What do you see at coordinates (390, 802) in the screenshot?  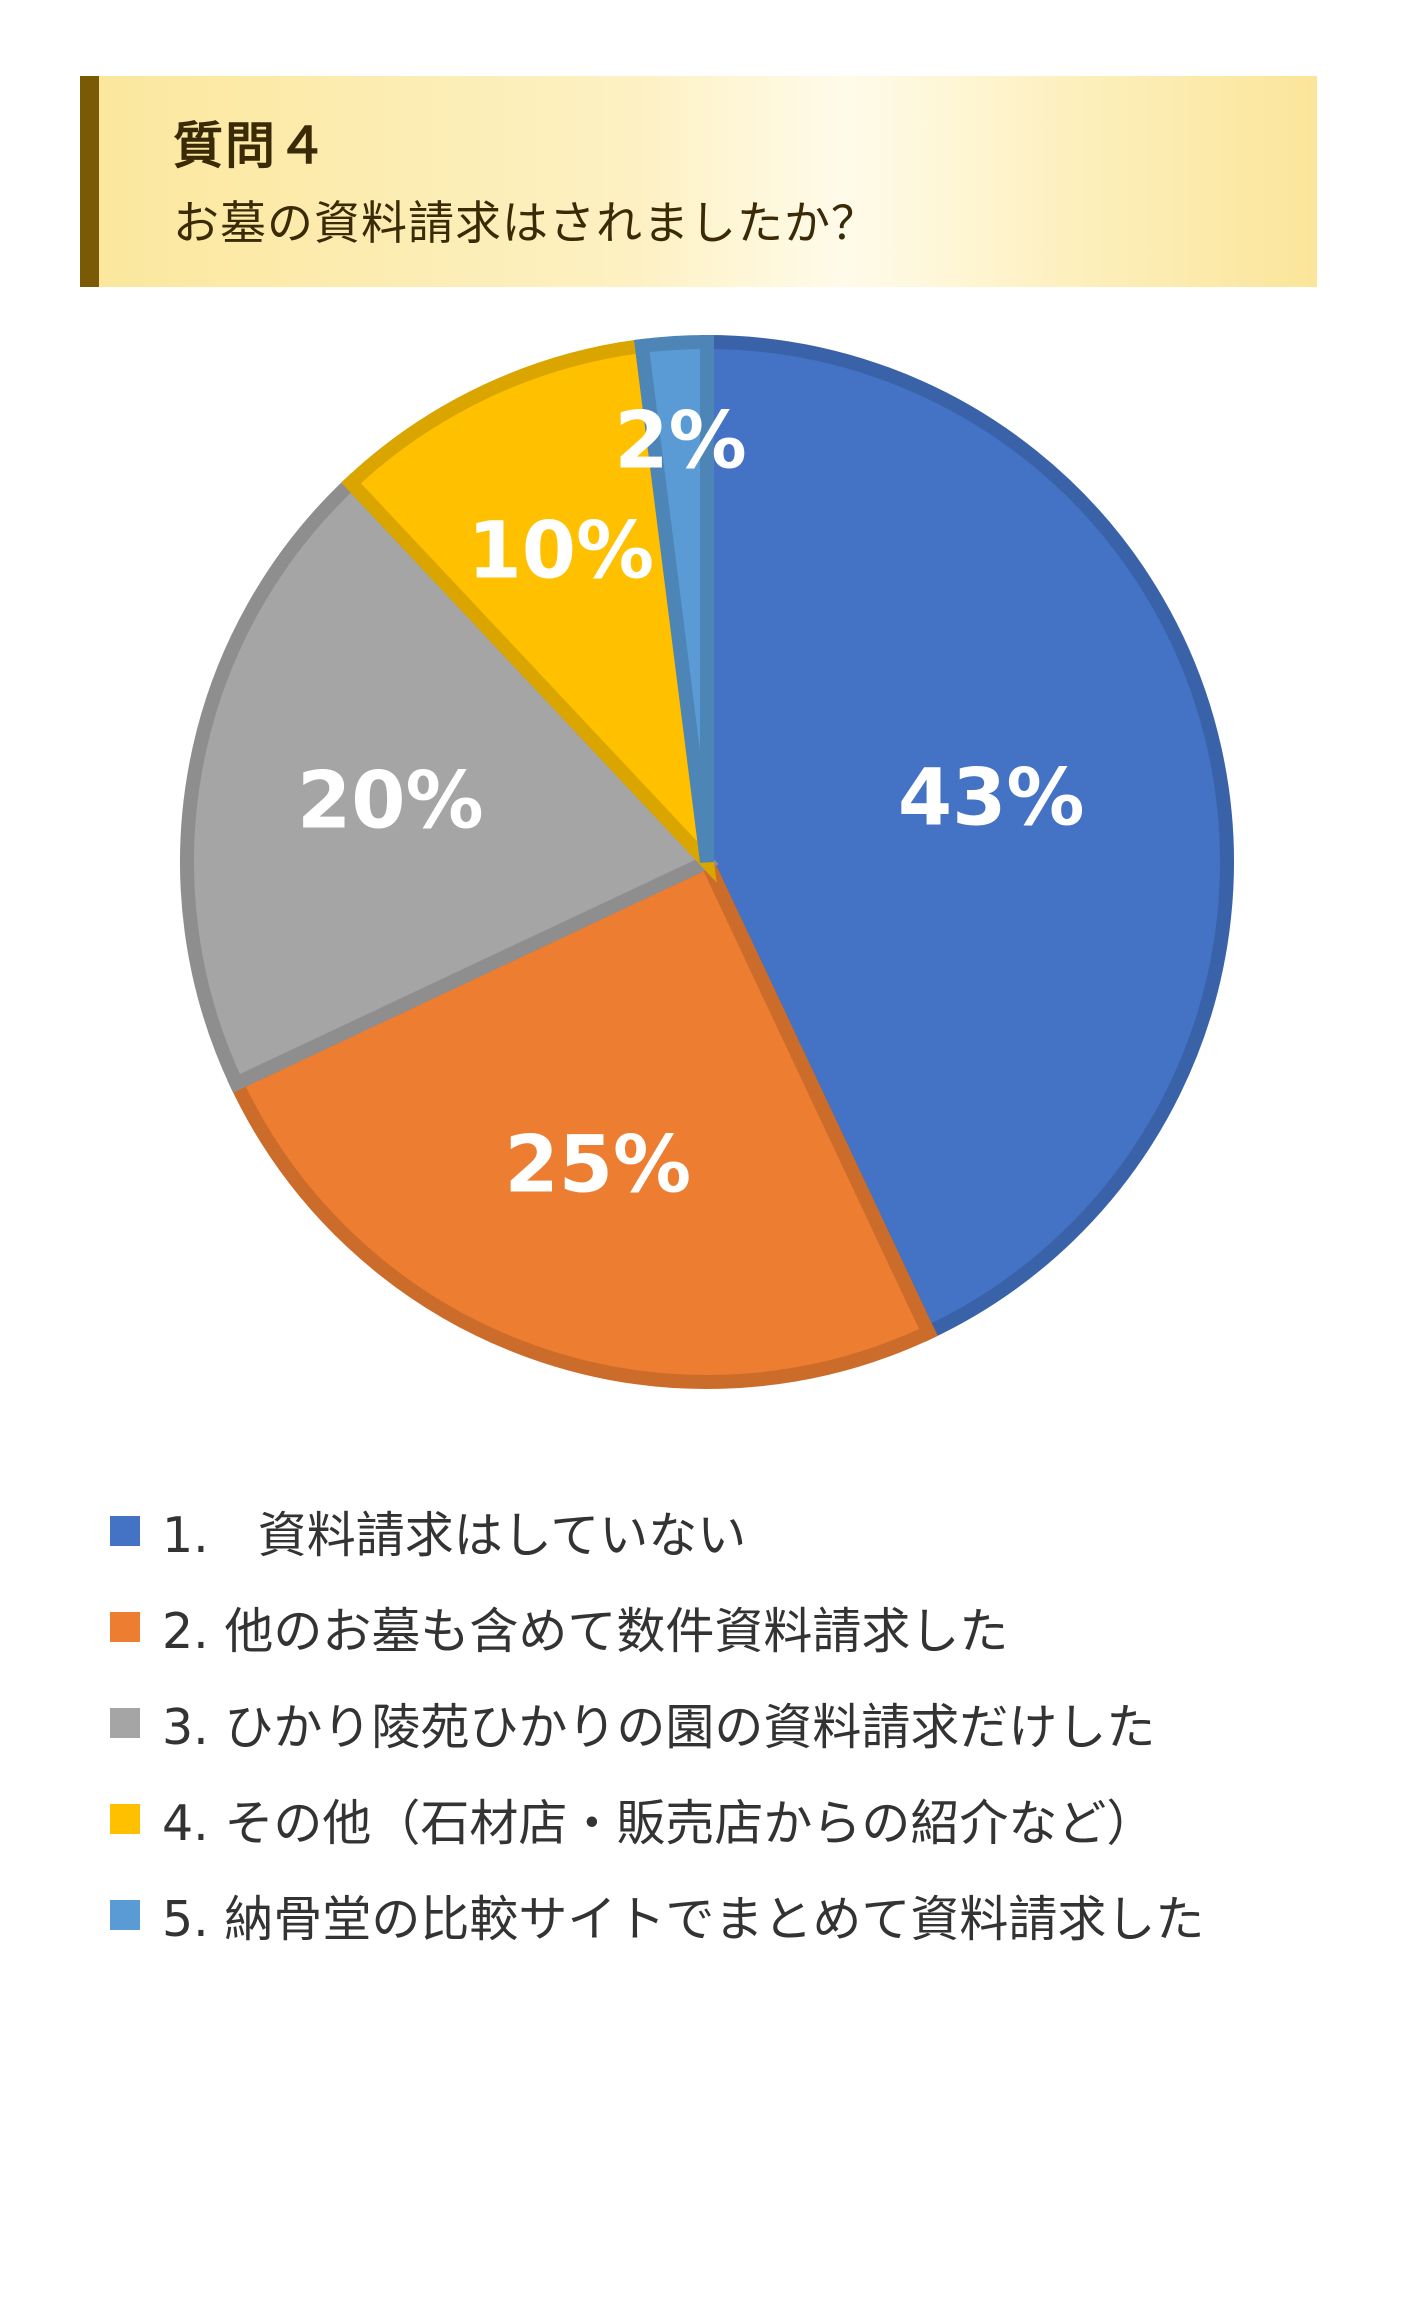 I see `slice-label-3: 20%` at bounding box center [390, 802].